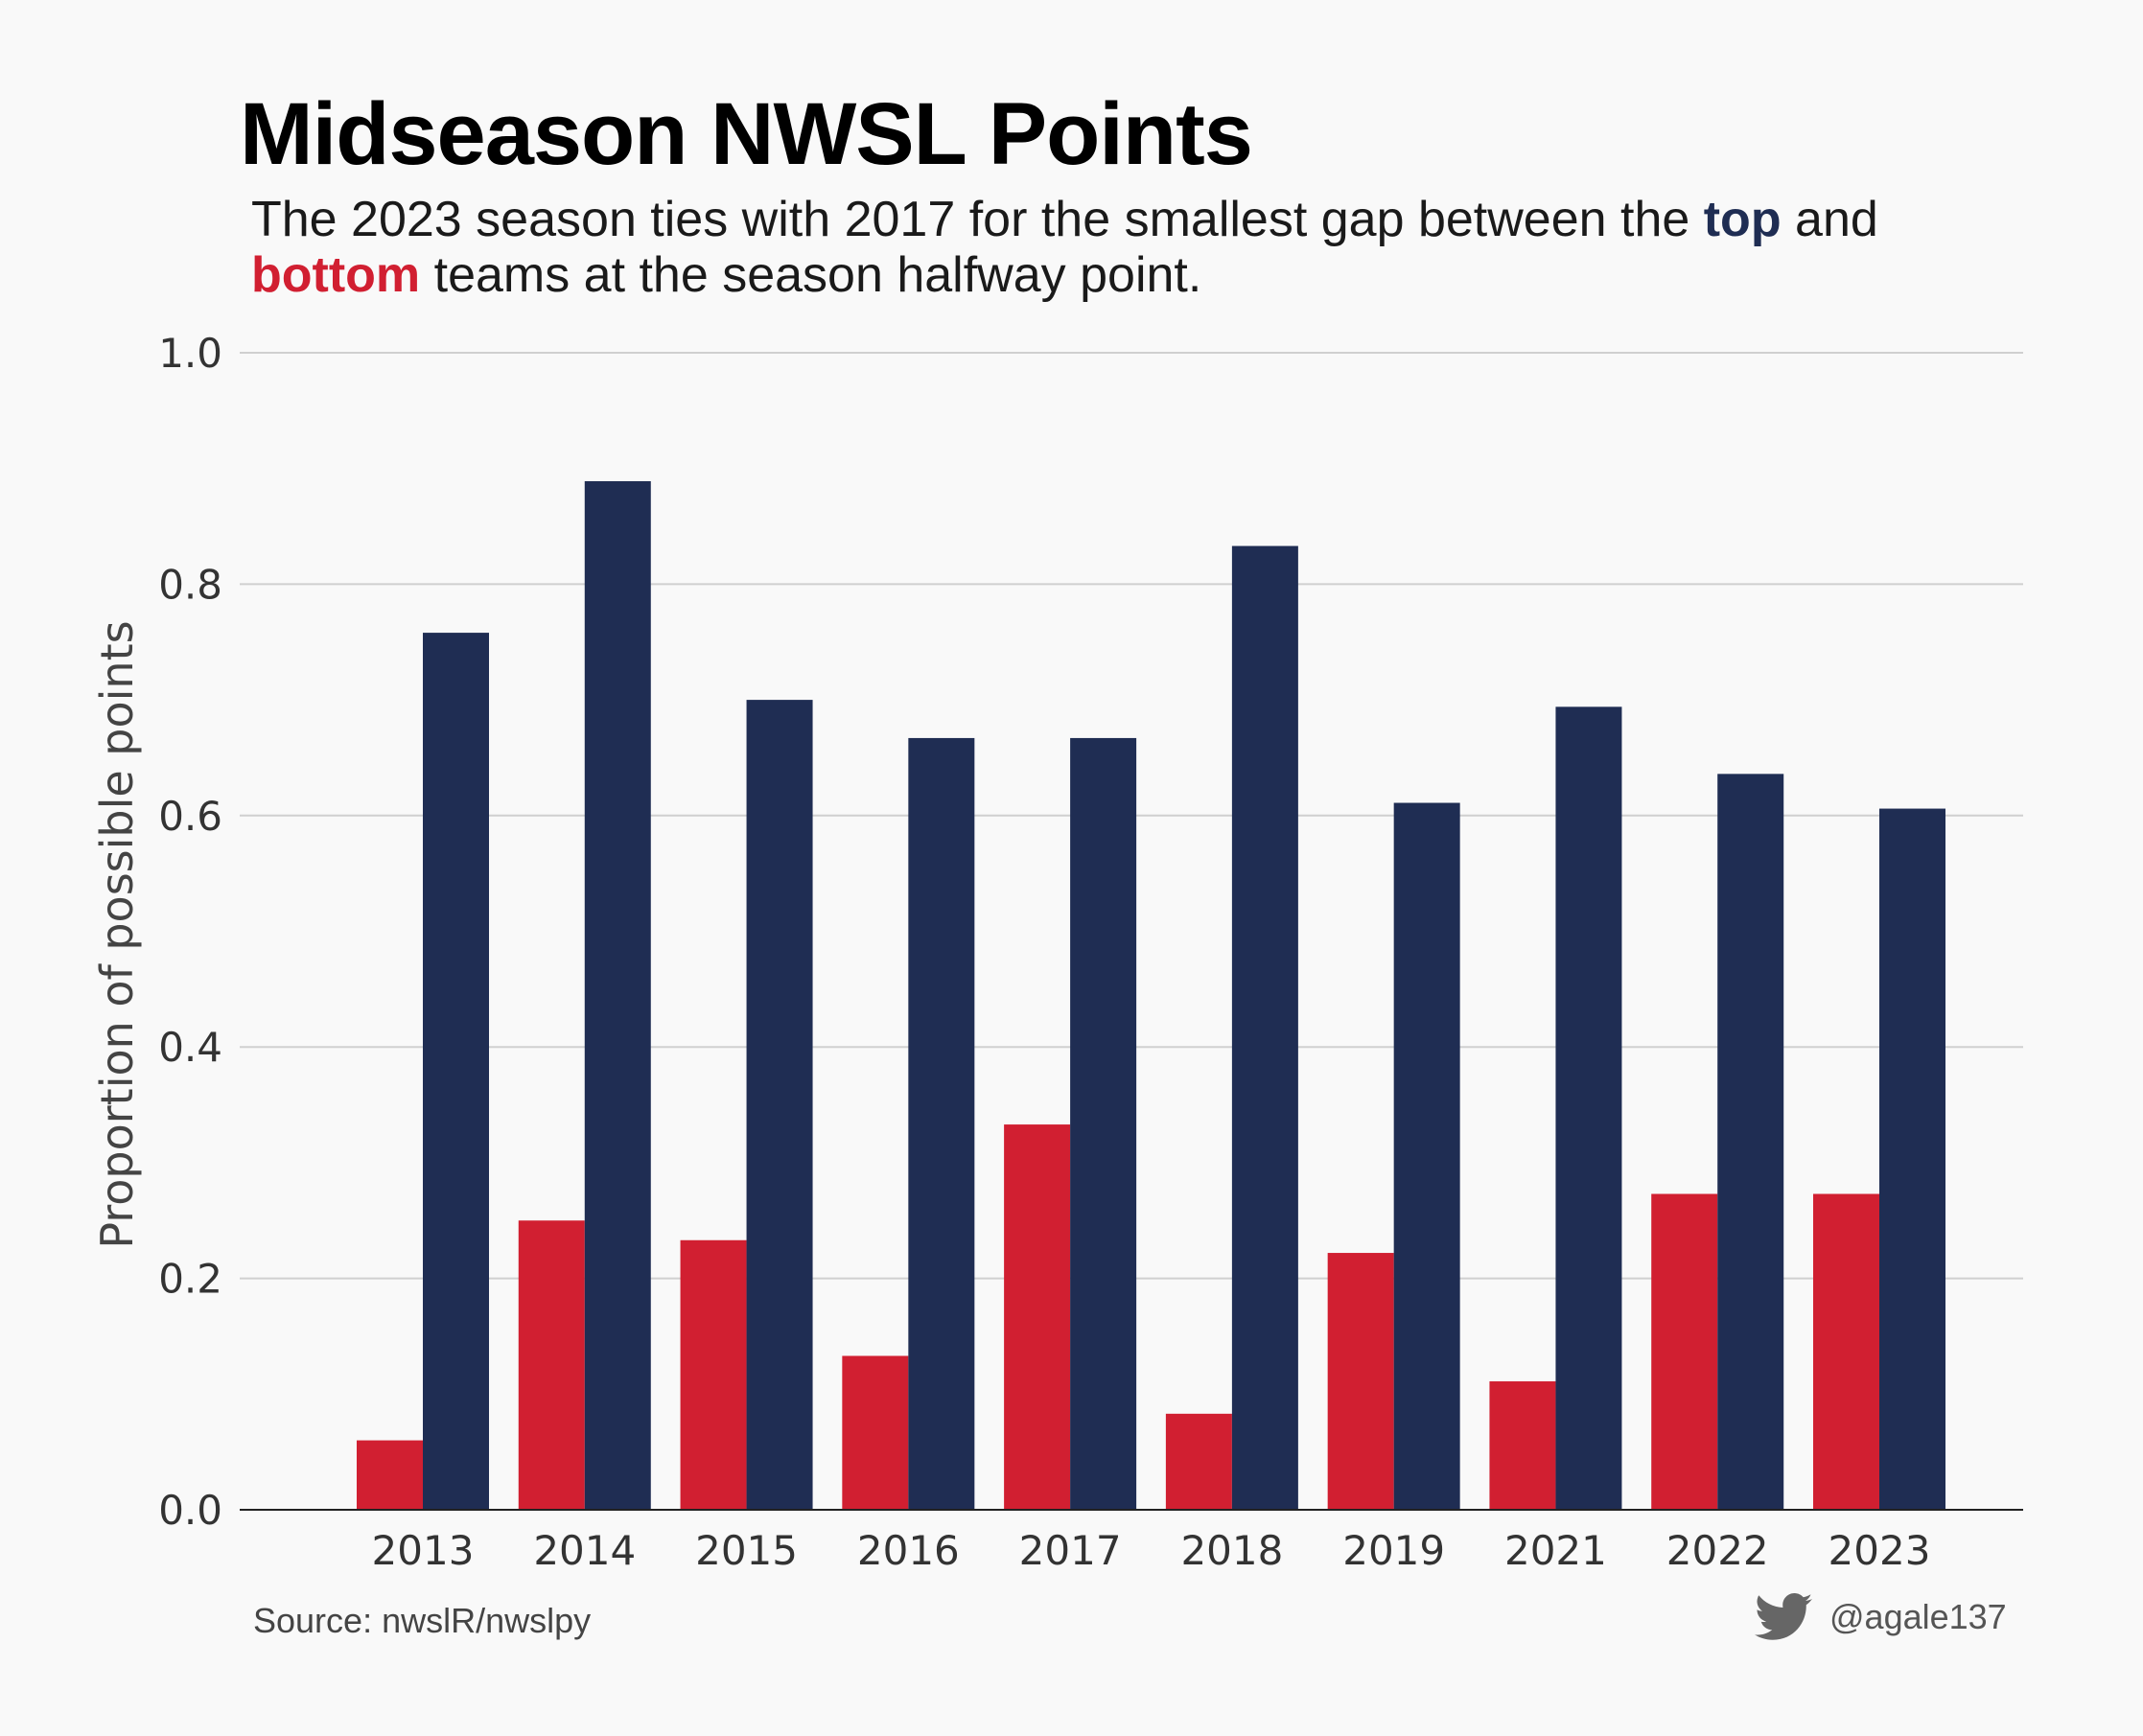  Describe the element at coordinates (1070, 1551) in the screenshot. I see `x-tick-label: 2017` at that location.